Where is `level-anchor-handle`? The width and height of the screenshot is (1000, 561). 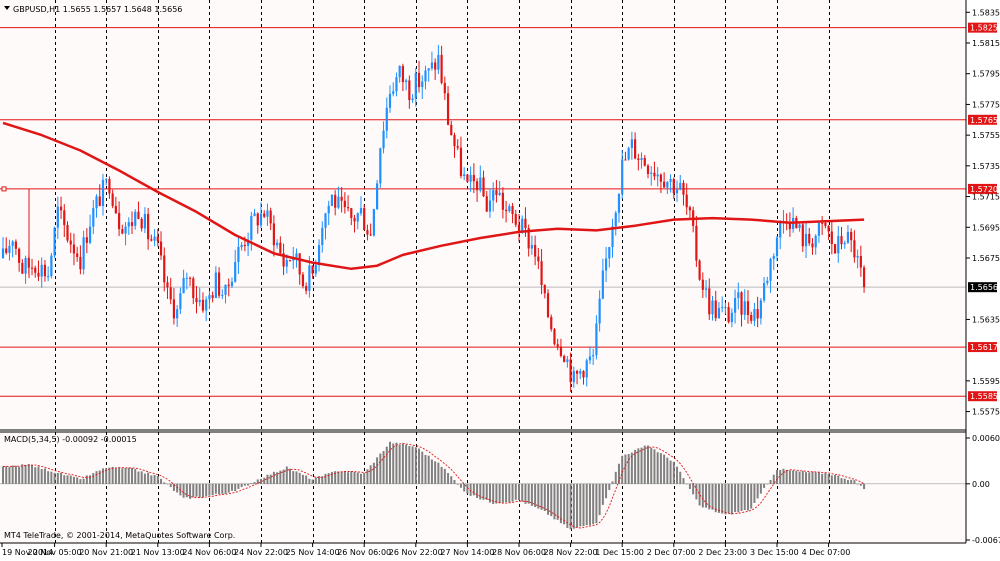 level-anchor-handle is located at coordinates (4, 189).